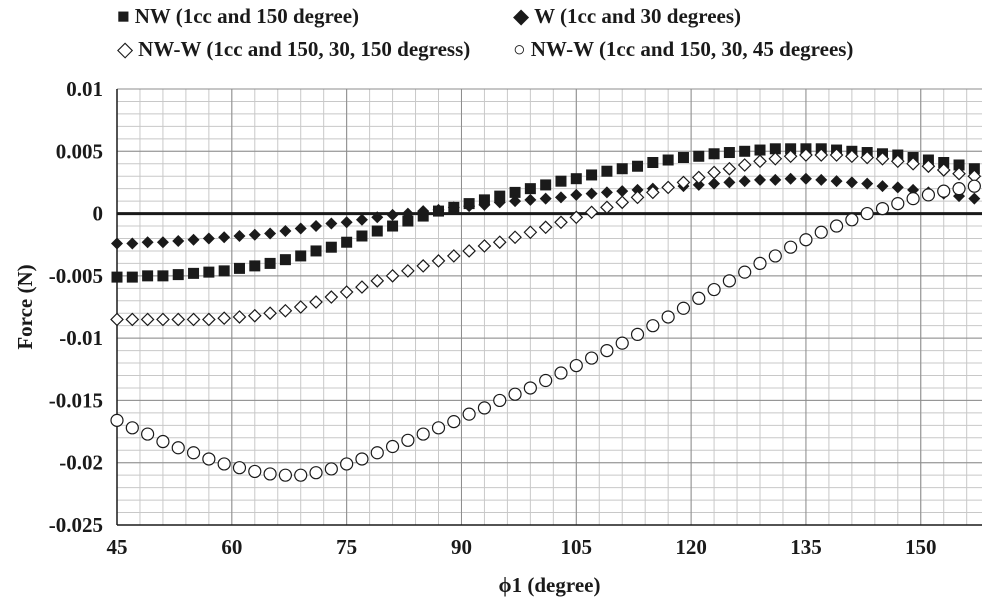 The height and width of the screenshot is (600, 982). What do you see at coordinates (25, 306) in the screenshot?
I see `y-axis-label: Force (N)` at bounding box center [25, 306].